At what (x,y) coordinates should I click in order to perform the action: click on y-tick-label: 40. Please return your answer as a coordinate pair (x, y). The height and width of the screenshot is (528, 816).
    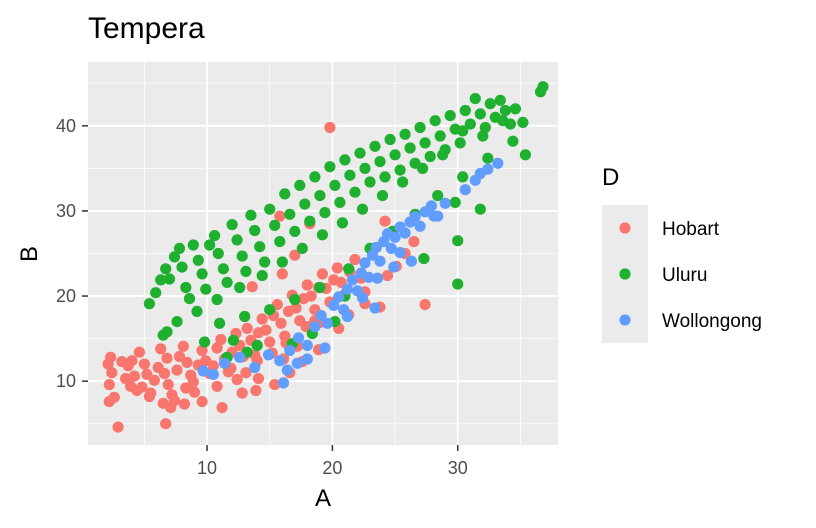
    Looking at the image, I should click on (66, 126).